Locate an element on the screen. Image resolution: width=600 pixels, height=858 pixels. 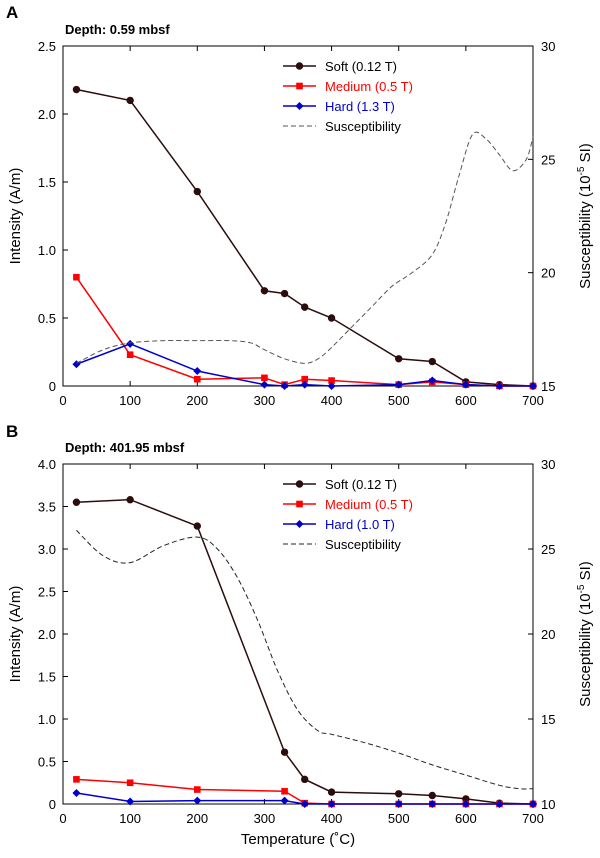
series-line-medium is located at coordinates (304, 331).